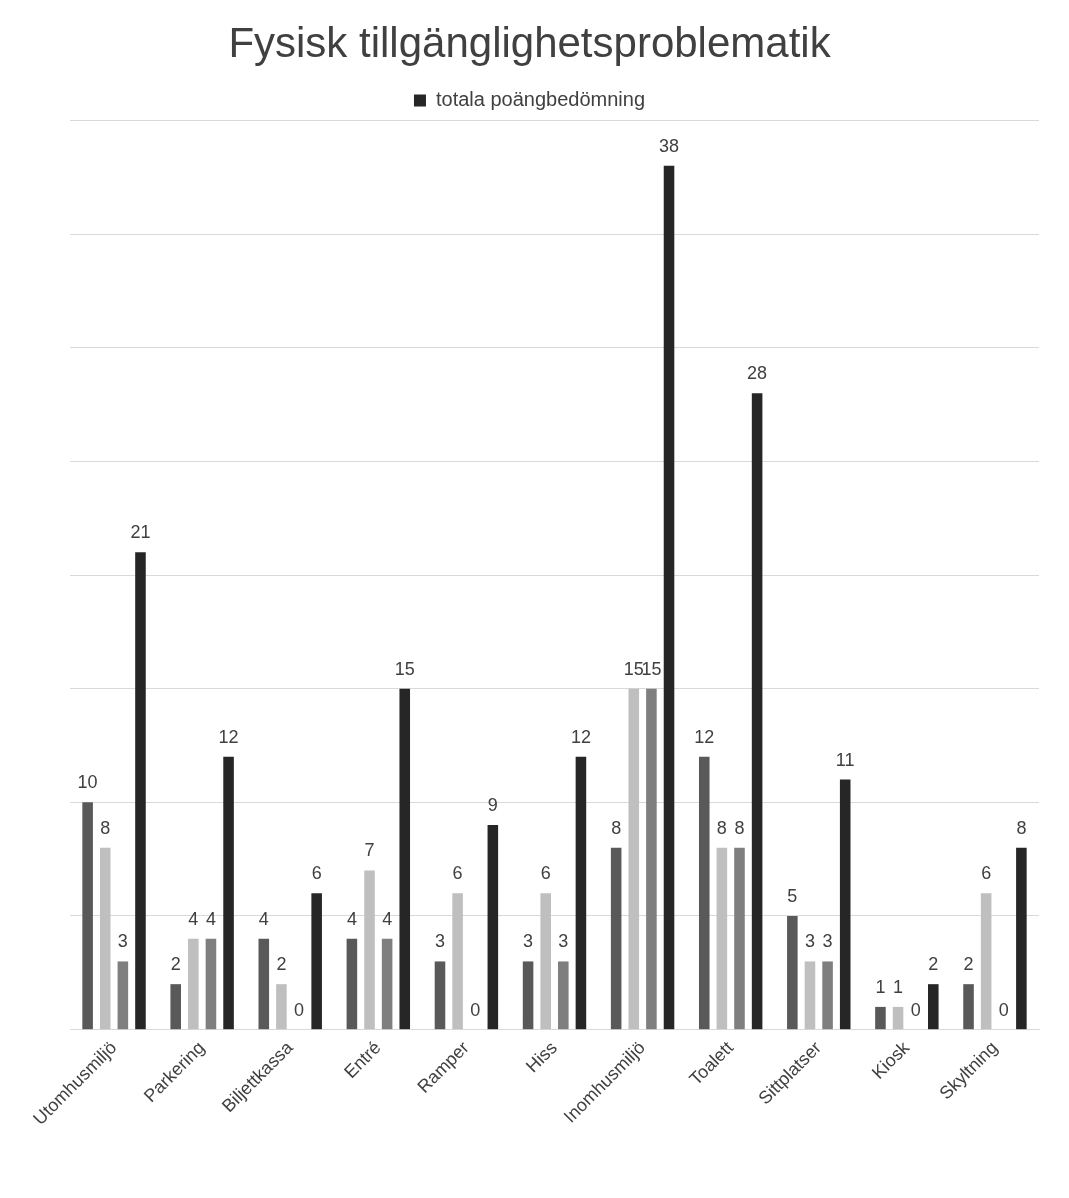  I want to click on chart-title: Fysisk tillgänglighetsproblematik, so click(530, 42).